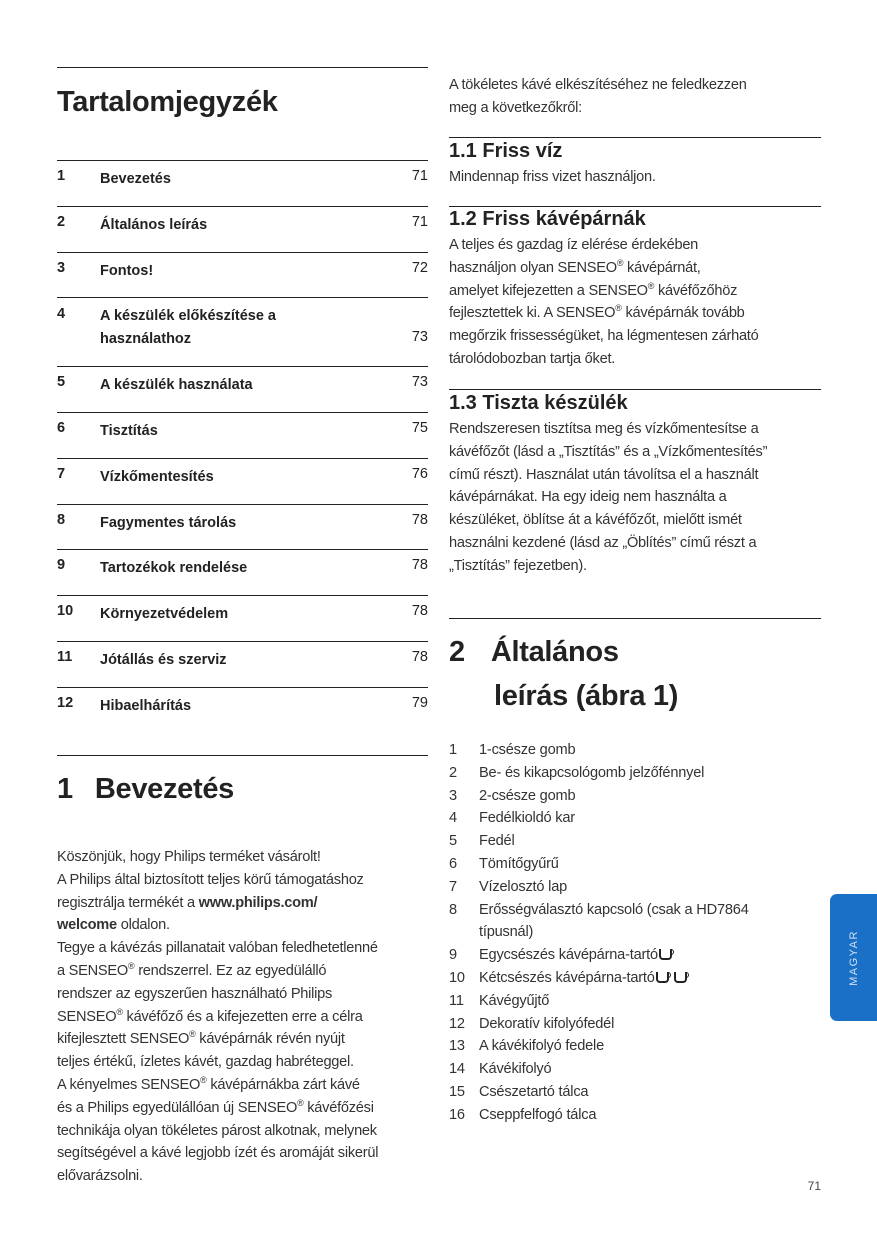 This screenshot has height=1241, width=877. I want to click on toc-number: 9, so click(61, 565).